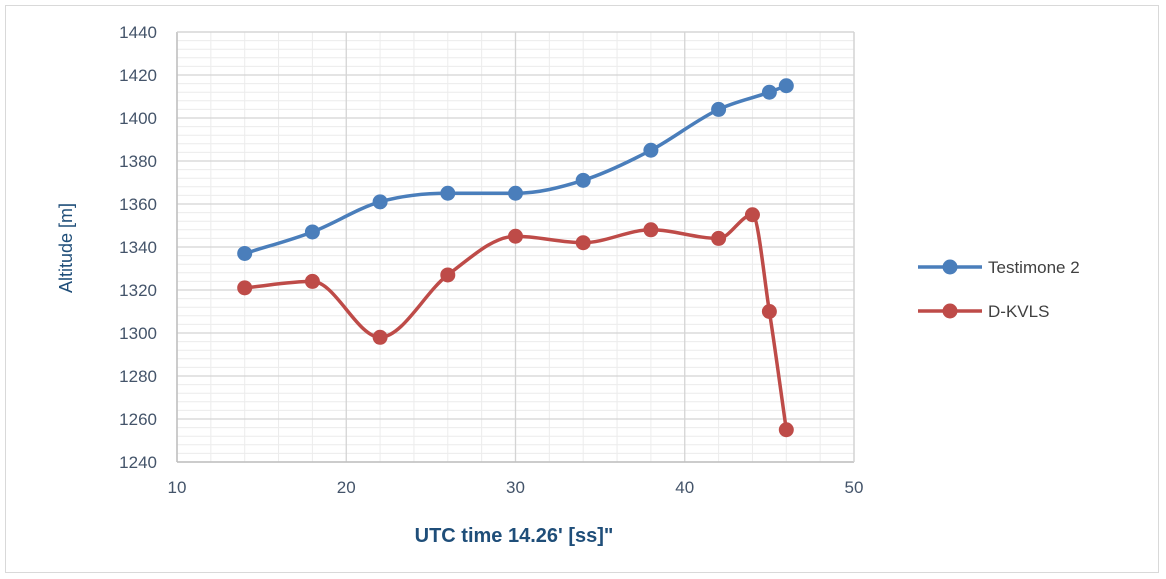 The image size is (1166, 579). What do you see at coordinates (346, 487) in the screenshot?
I see `x-tick-label: 20` at bounding box center [346, 487].